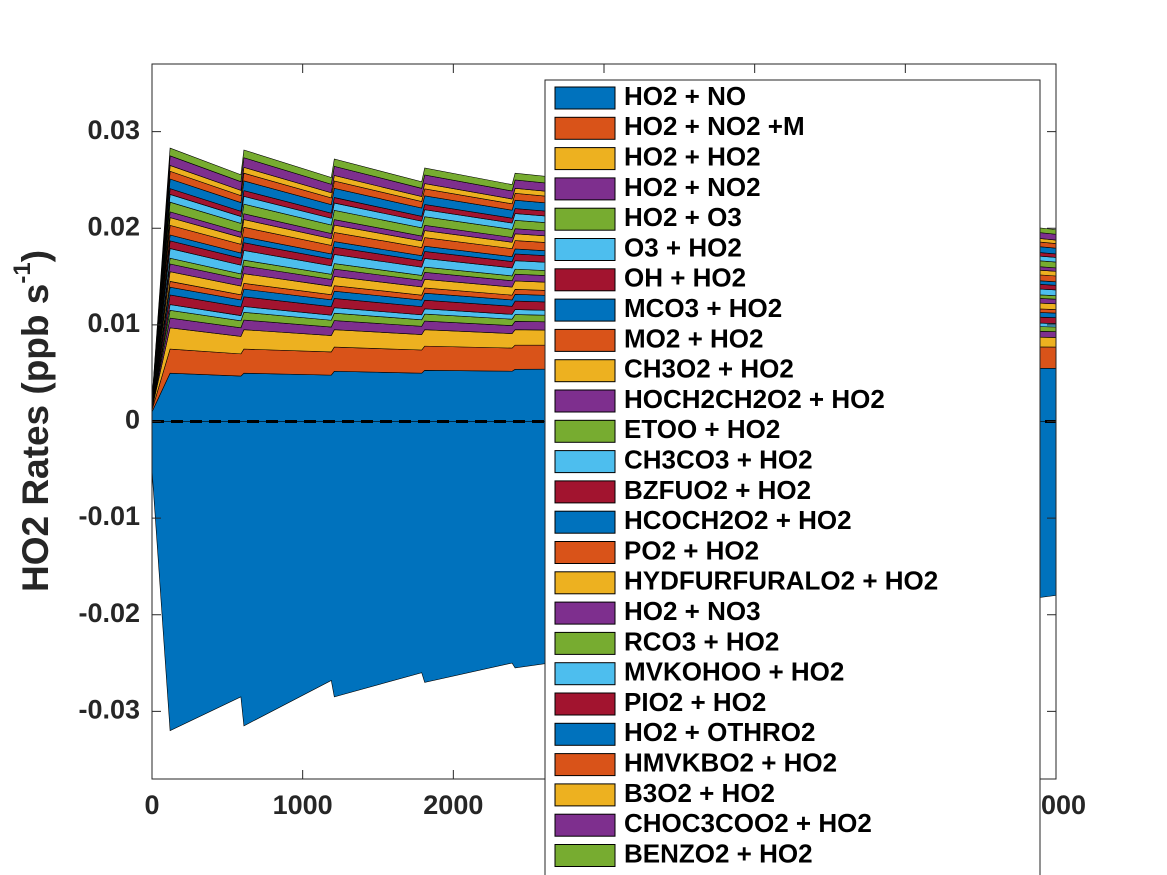  Describe the element at coordinates (109, 709) in the screenshot. I see `y-tick-label: -0.03` at that location.